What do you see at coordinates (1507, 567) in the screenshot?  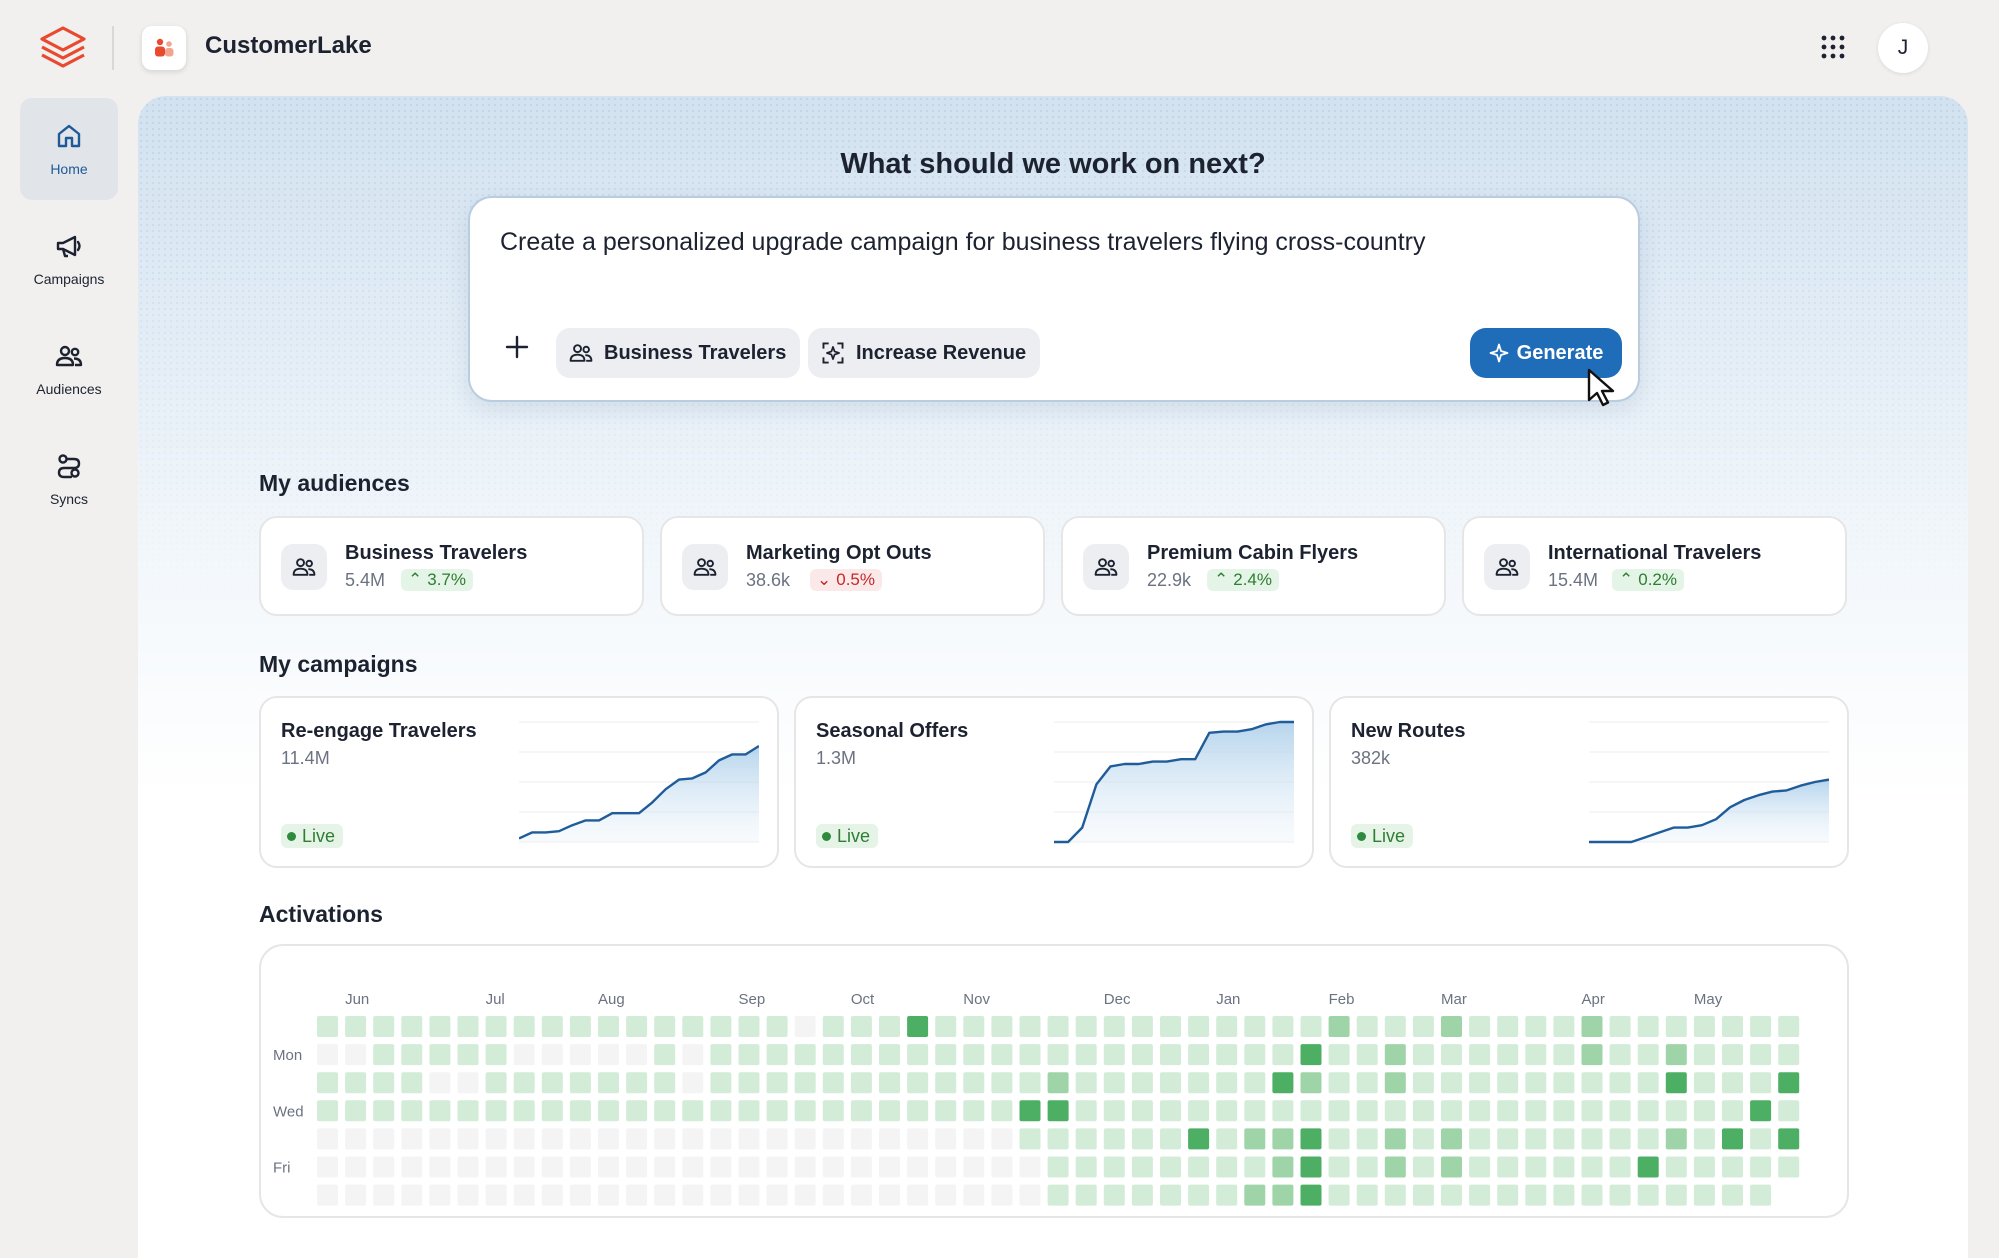 I see `audience-icon` at bounding box center [1507, 567].